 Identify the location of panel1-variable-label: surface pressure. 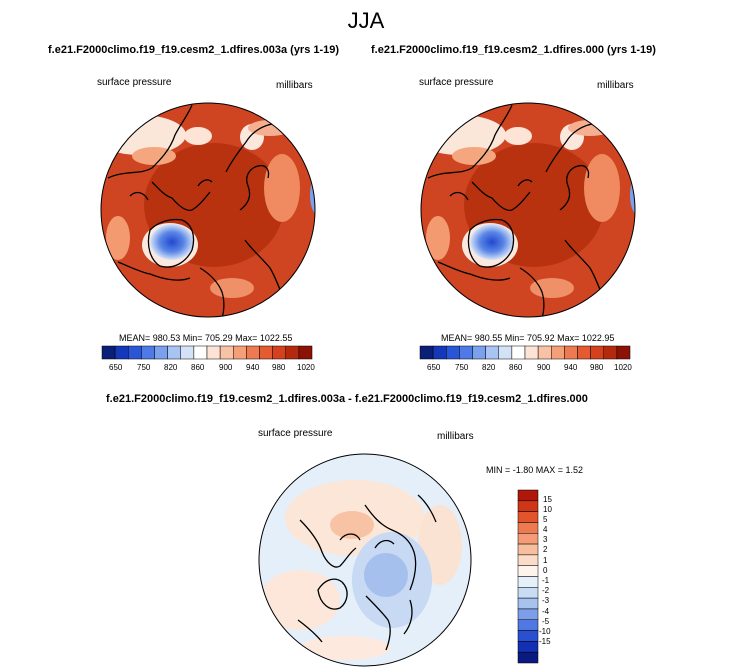
(134, 82).